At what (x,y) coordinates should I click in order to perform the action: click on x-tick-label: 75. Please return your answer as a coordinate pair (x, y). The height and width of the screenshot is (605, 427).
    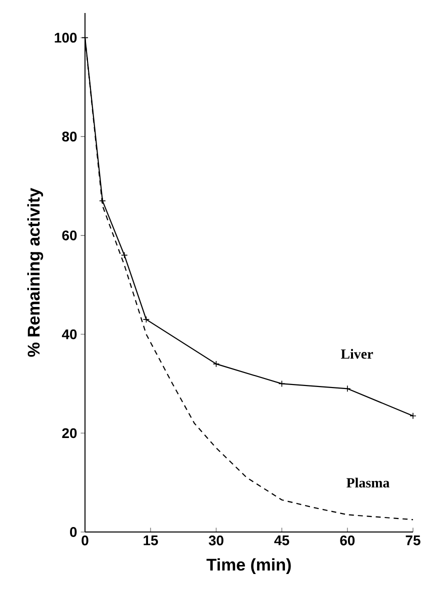
    Looking at the image, I should click on (413, 541).